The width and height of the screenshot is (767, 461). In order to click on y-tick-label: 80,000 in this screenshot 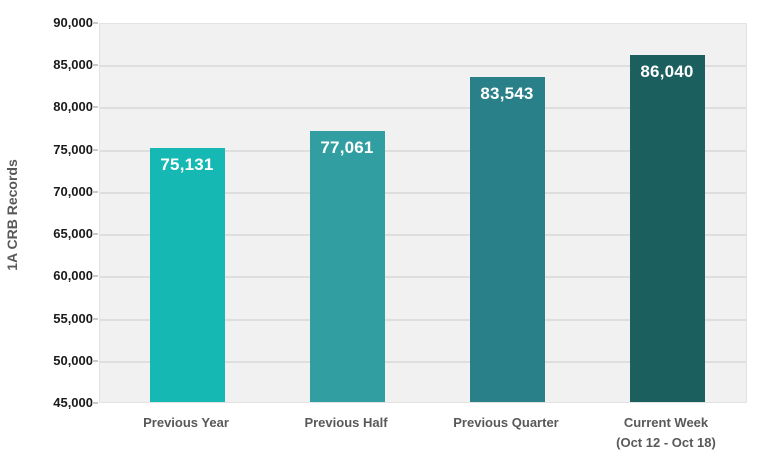, I will do `click(73, 106)`.